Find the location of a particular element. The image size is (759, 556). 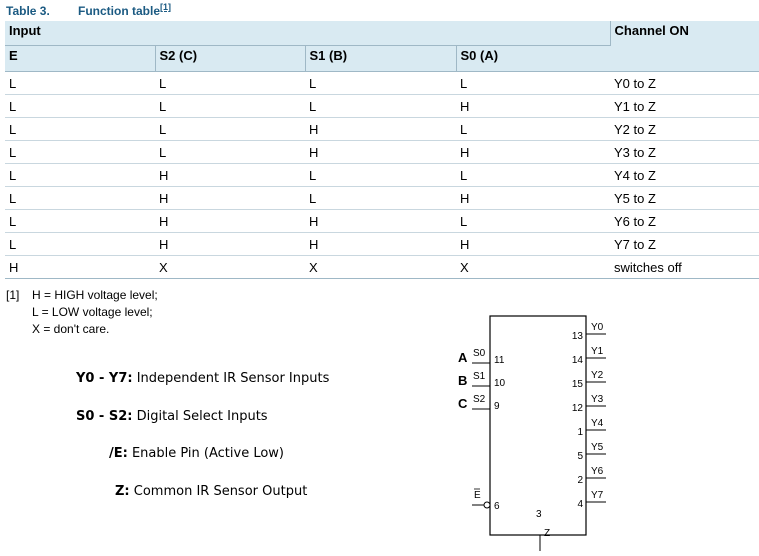

select-letter: A is located at coordinates (463, 357).